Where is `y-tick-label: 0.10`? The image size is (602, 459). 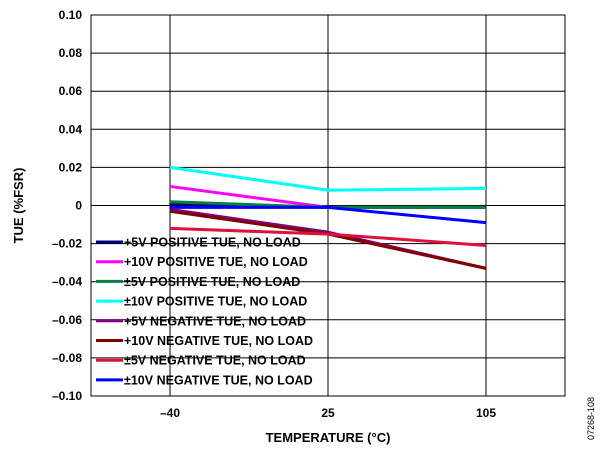
y-tick-label: 0.10 is located at coordinates (71, 15).